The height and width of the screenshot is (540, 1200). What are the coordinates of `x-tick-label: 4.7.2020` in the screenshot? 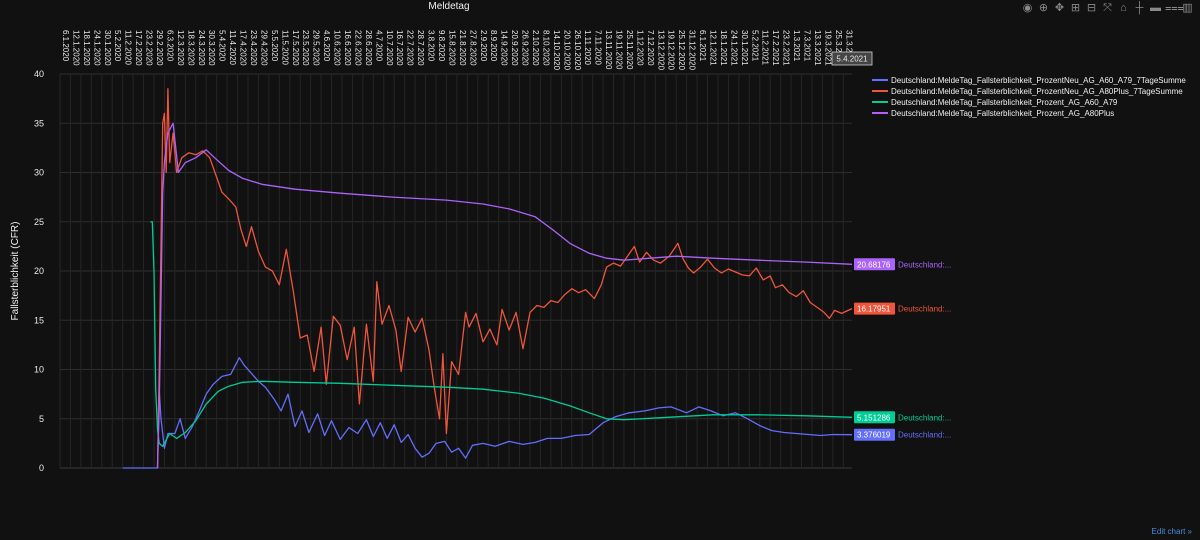 It's located at (378, 46).